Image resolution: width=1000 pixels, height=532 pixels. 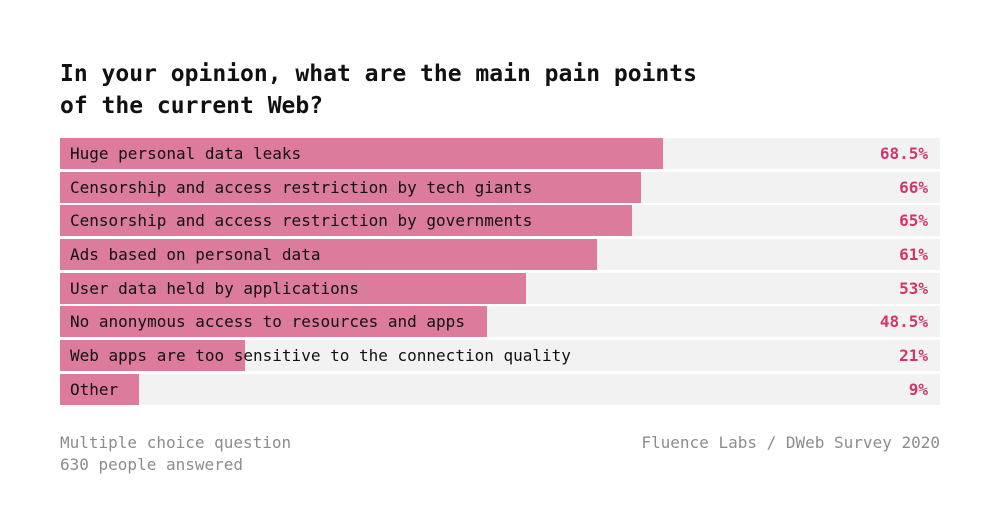 I want to click on bar-value-label: 53%, so click(x=913, y=288).